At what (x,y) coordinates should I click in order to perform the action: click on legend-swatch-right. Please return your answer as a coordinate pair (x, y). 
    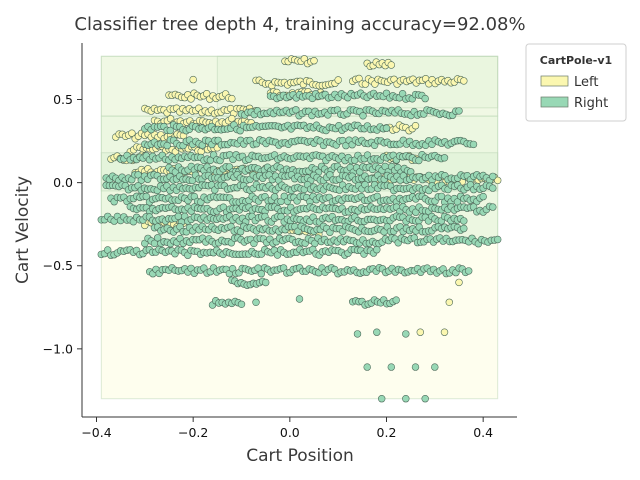
    Looking at the image, I should click on (554, 102).